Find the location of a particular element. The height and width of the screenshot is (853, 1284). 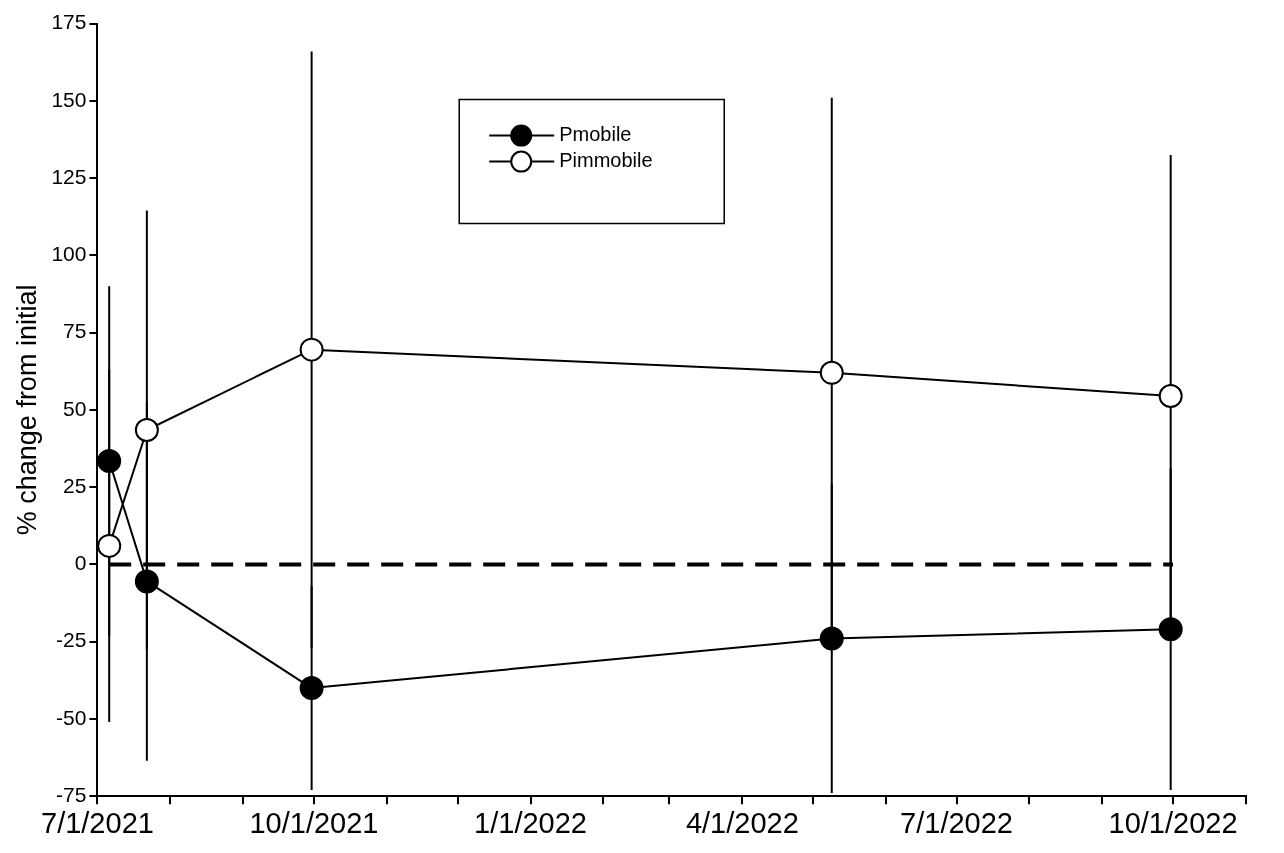

legend-label: Pimmobile is located at coordinates (606, 160).